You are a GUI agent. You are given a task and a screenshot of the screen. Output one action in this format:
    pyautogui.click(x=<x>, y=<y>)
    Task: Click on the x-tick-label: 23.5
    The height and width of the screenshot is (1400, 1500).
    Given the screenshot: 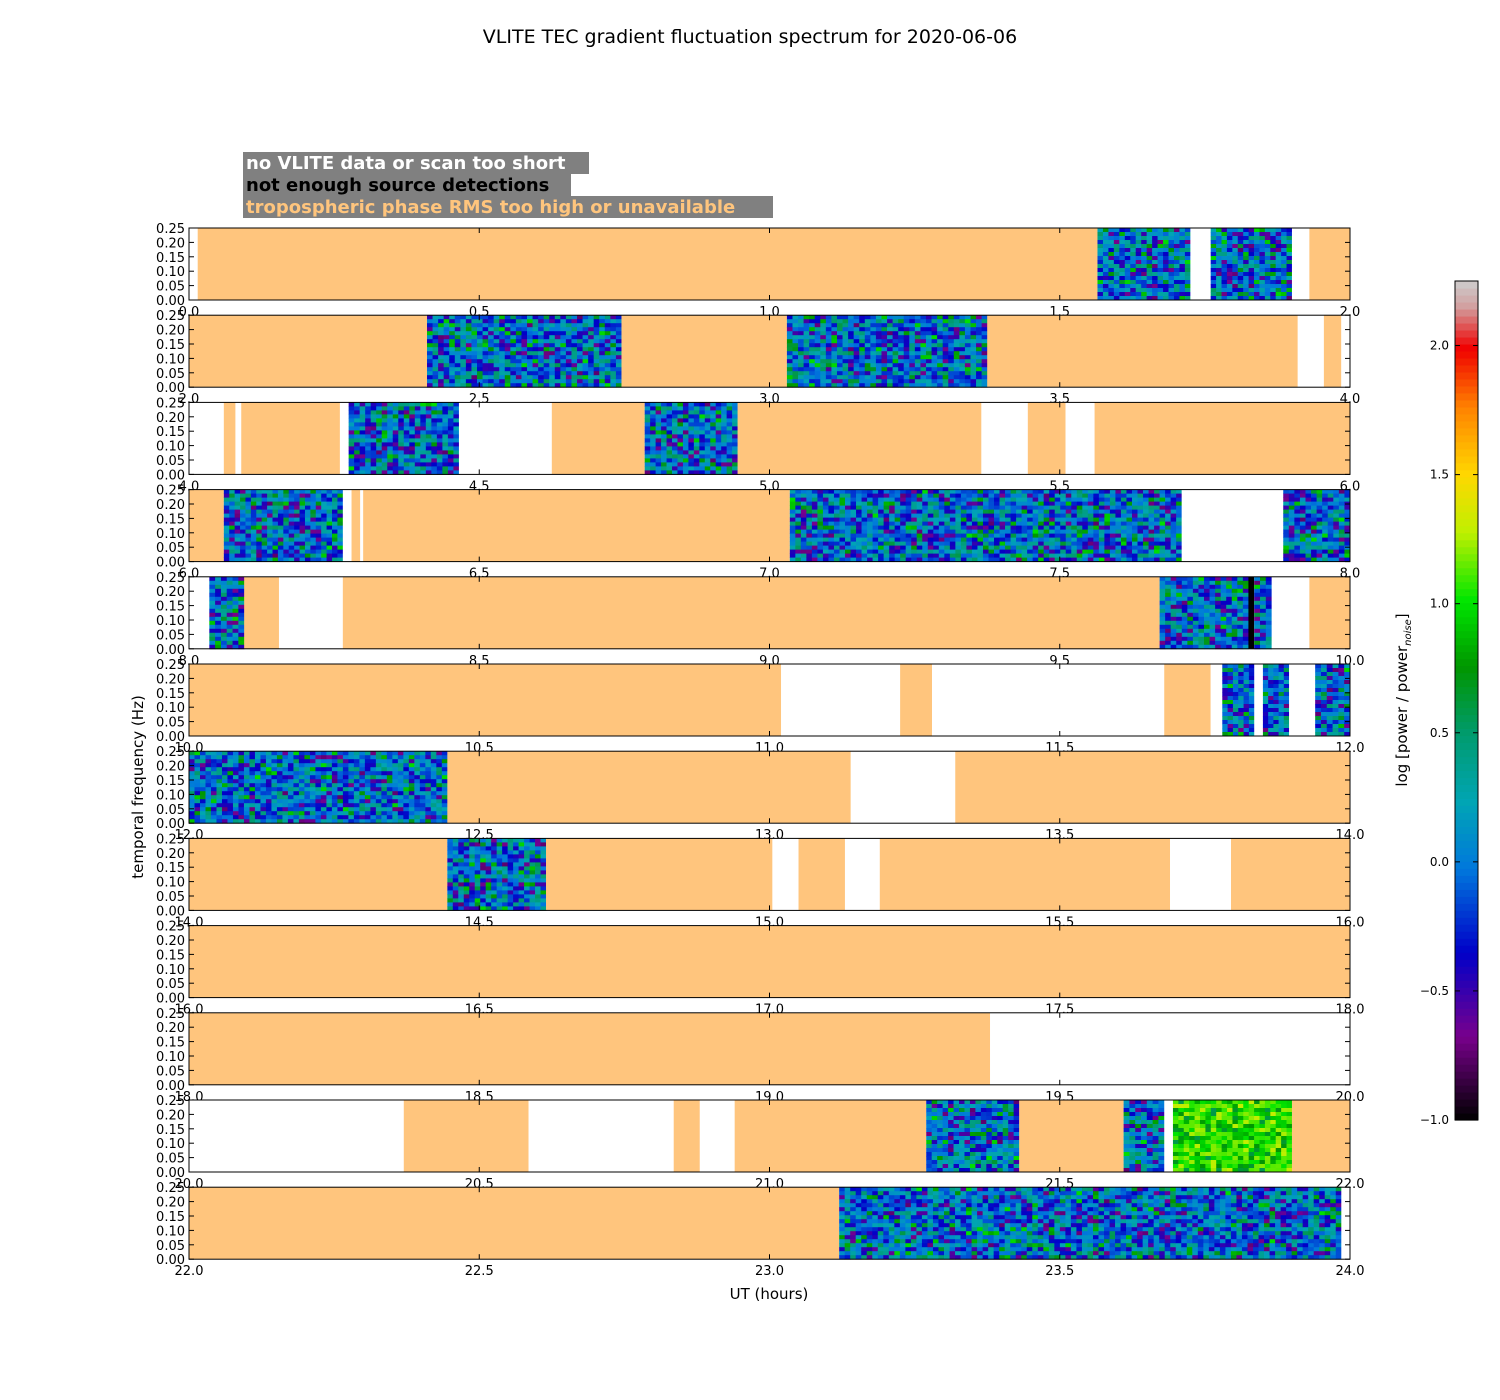 What is the action you would take?
    pyautogui.click(x=1059, y=1271)
    